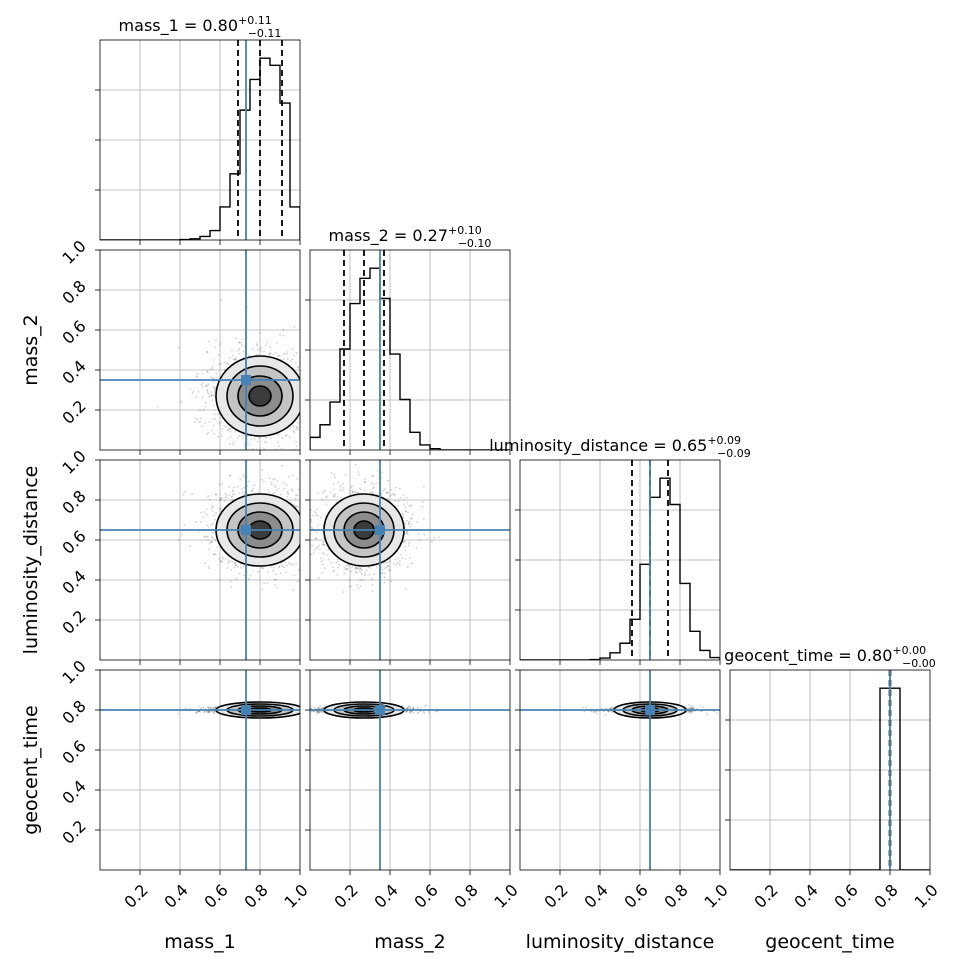  Describe the element at coordinates (406, 560) in the screenshot. I see `density-layer` at that location.